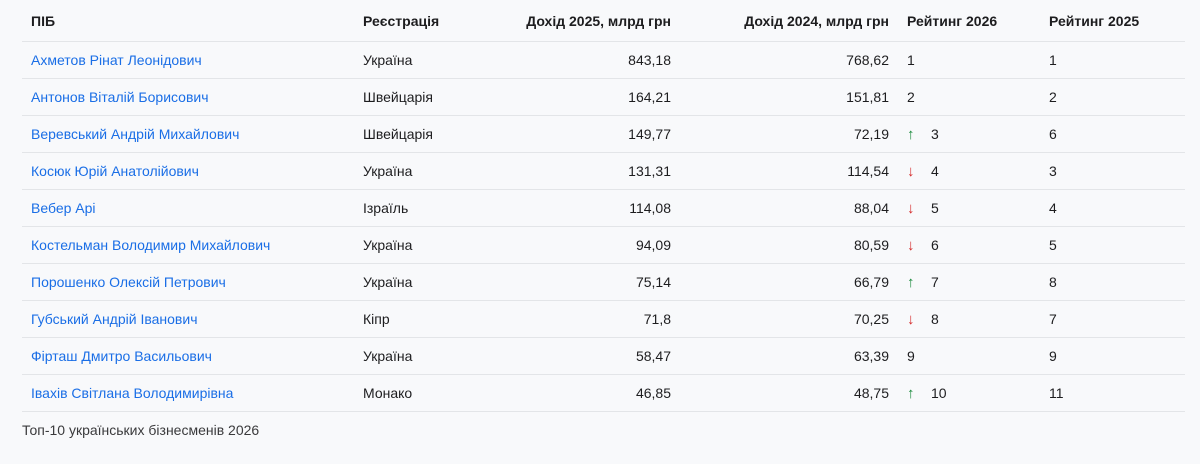 The height and width of the screenshot is (464, 1200). I want to click on income-2025-cell: 843,18, so click(576, 60).